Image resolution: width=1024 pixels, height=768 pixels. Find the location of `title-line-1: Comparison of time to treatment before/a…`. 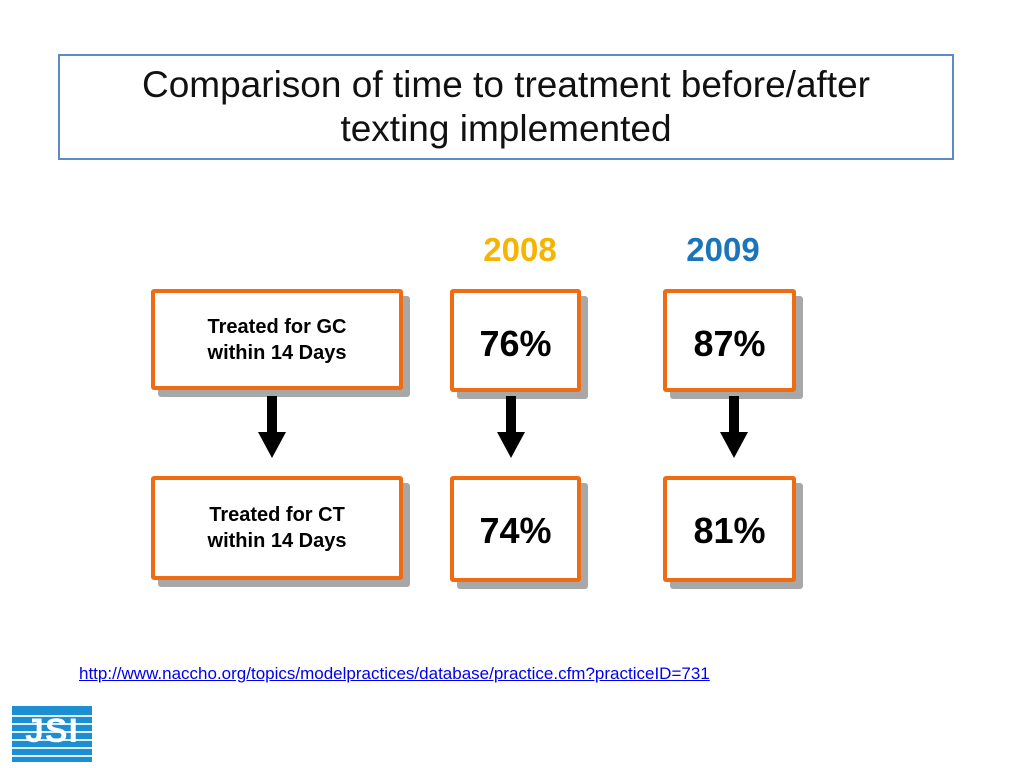

title-line-1: Comparison of time to treatment before/a… is located at coordinates (505, 84).